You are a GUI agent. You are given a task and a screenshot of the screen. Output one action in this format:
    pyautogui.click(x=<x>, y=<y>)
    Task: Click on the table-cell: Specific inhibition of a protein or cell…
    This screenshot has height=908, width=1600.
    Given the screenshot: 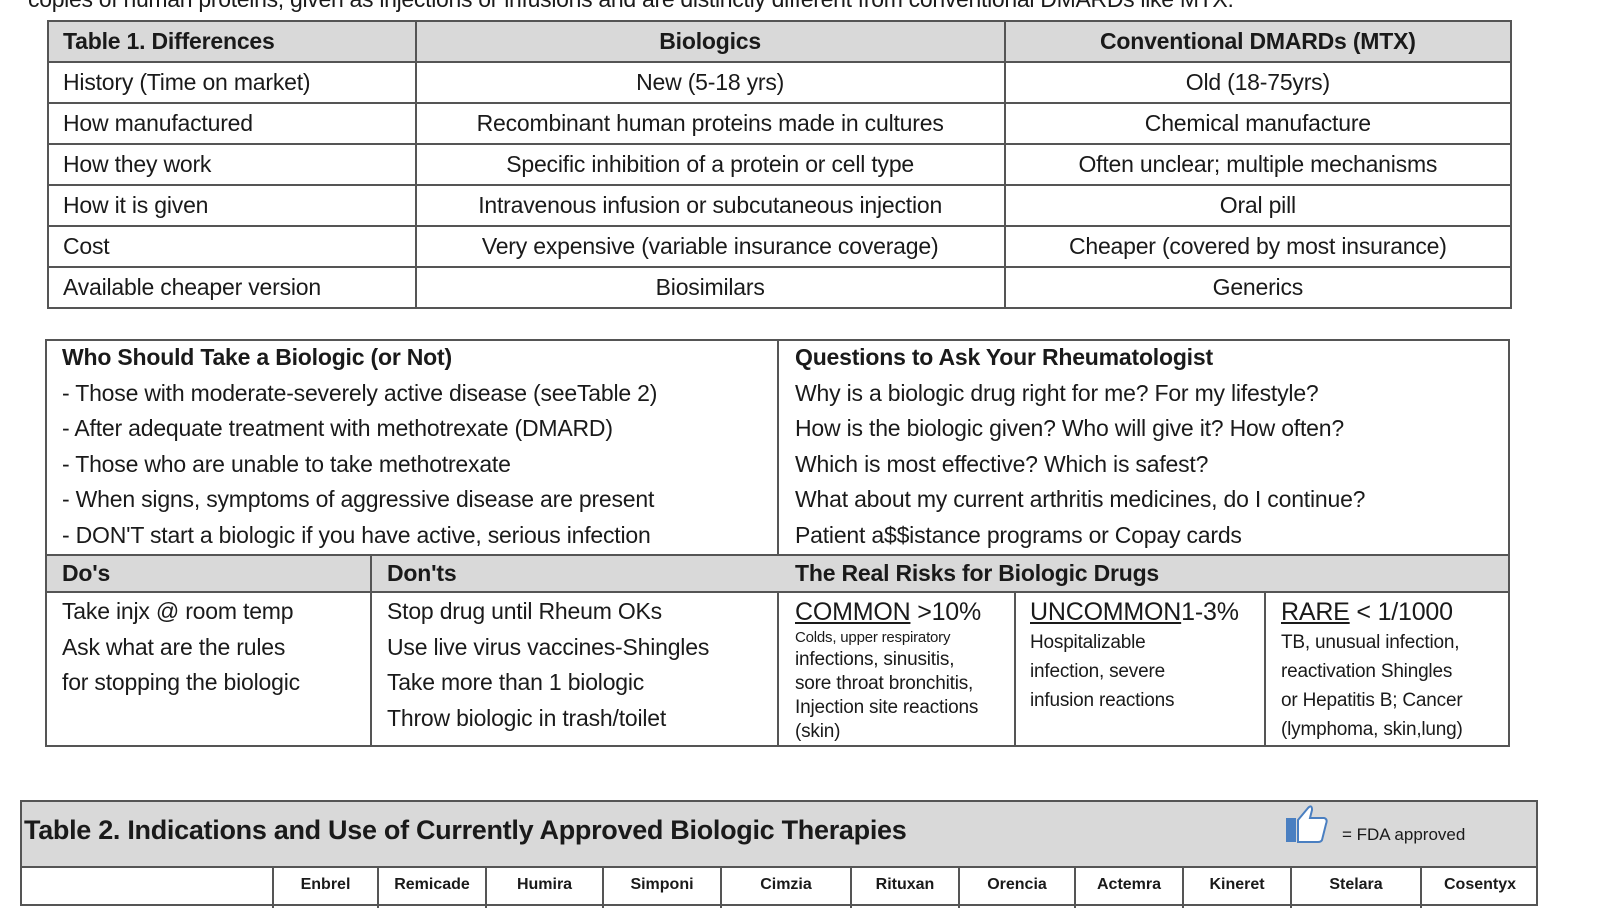 What is the action you would take?
    pyautogui.click(x=710, y=164)
    